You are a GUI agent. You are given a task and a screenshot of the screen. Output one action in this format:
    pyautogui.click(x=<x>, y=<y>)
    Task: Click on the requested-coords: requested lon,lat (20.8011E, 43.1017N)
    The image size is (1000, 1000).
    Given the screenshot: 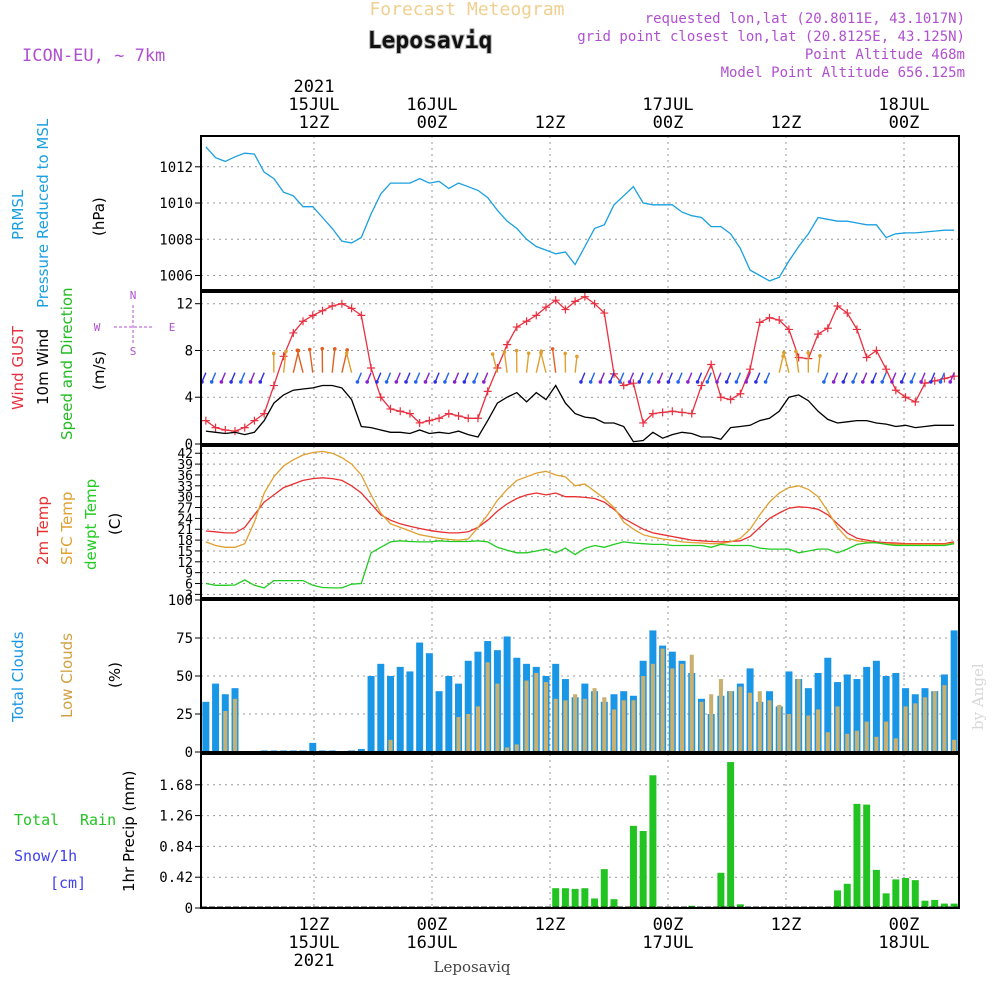 What is the action you would take?
    pyautogui.click(x=805, y=19)
    